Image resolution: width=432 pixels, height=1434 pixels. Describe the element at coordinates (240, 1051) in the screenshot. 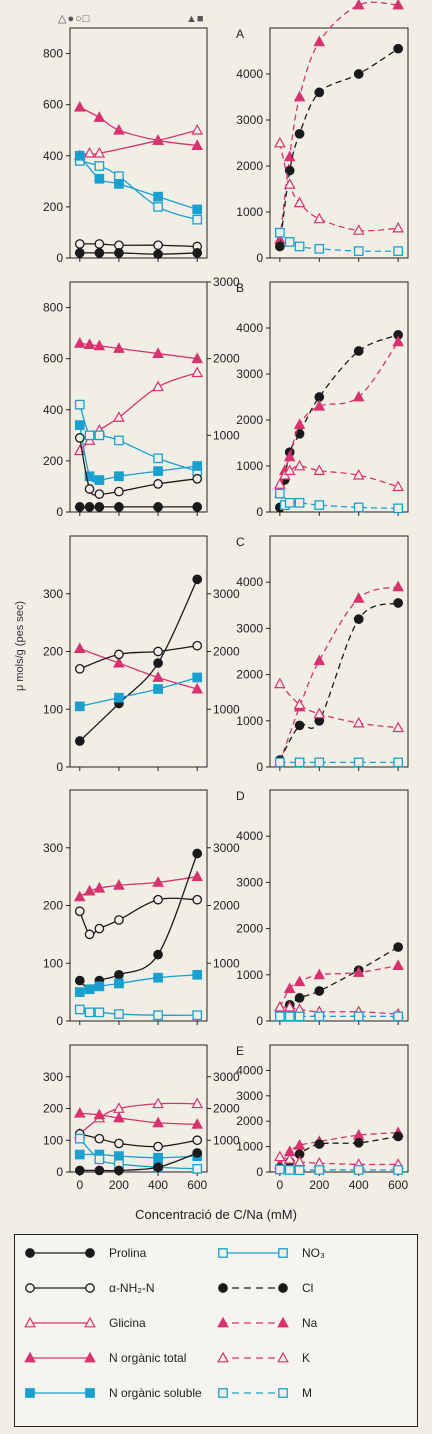

I see `panel-label: E` at that location.